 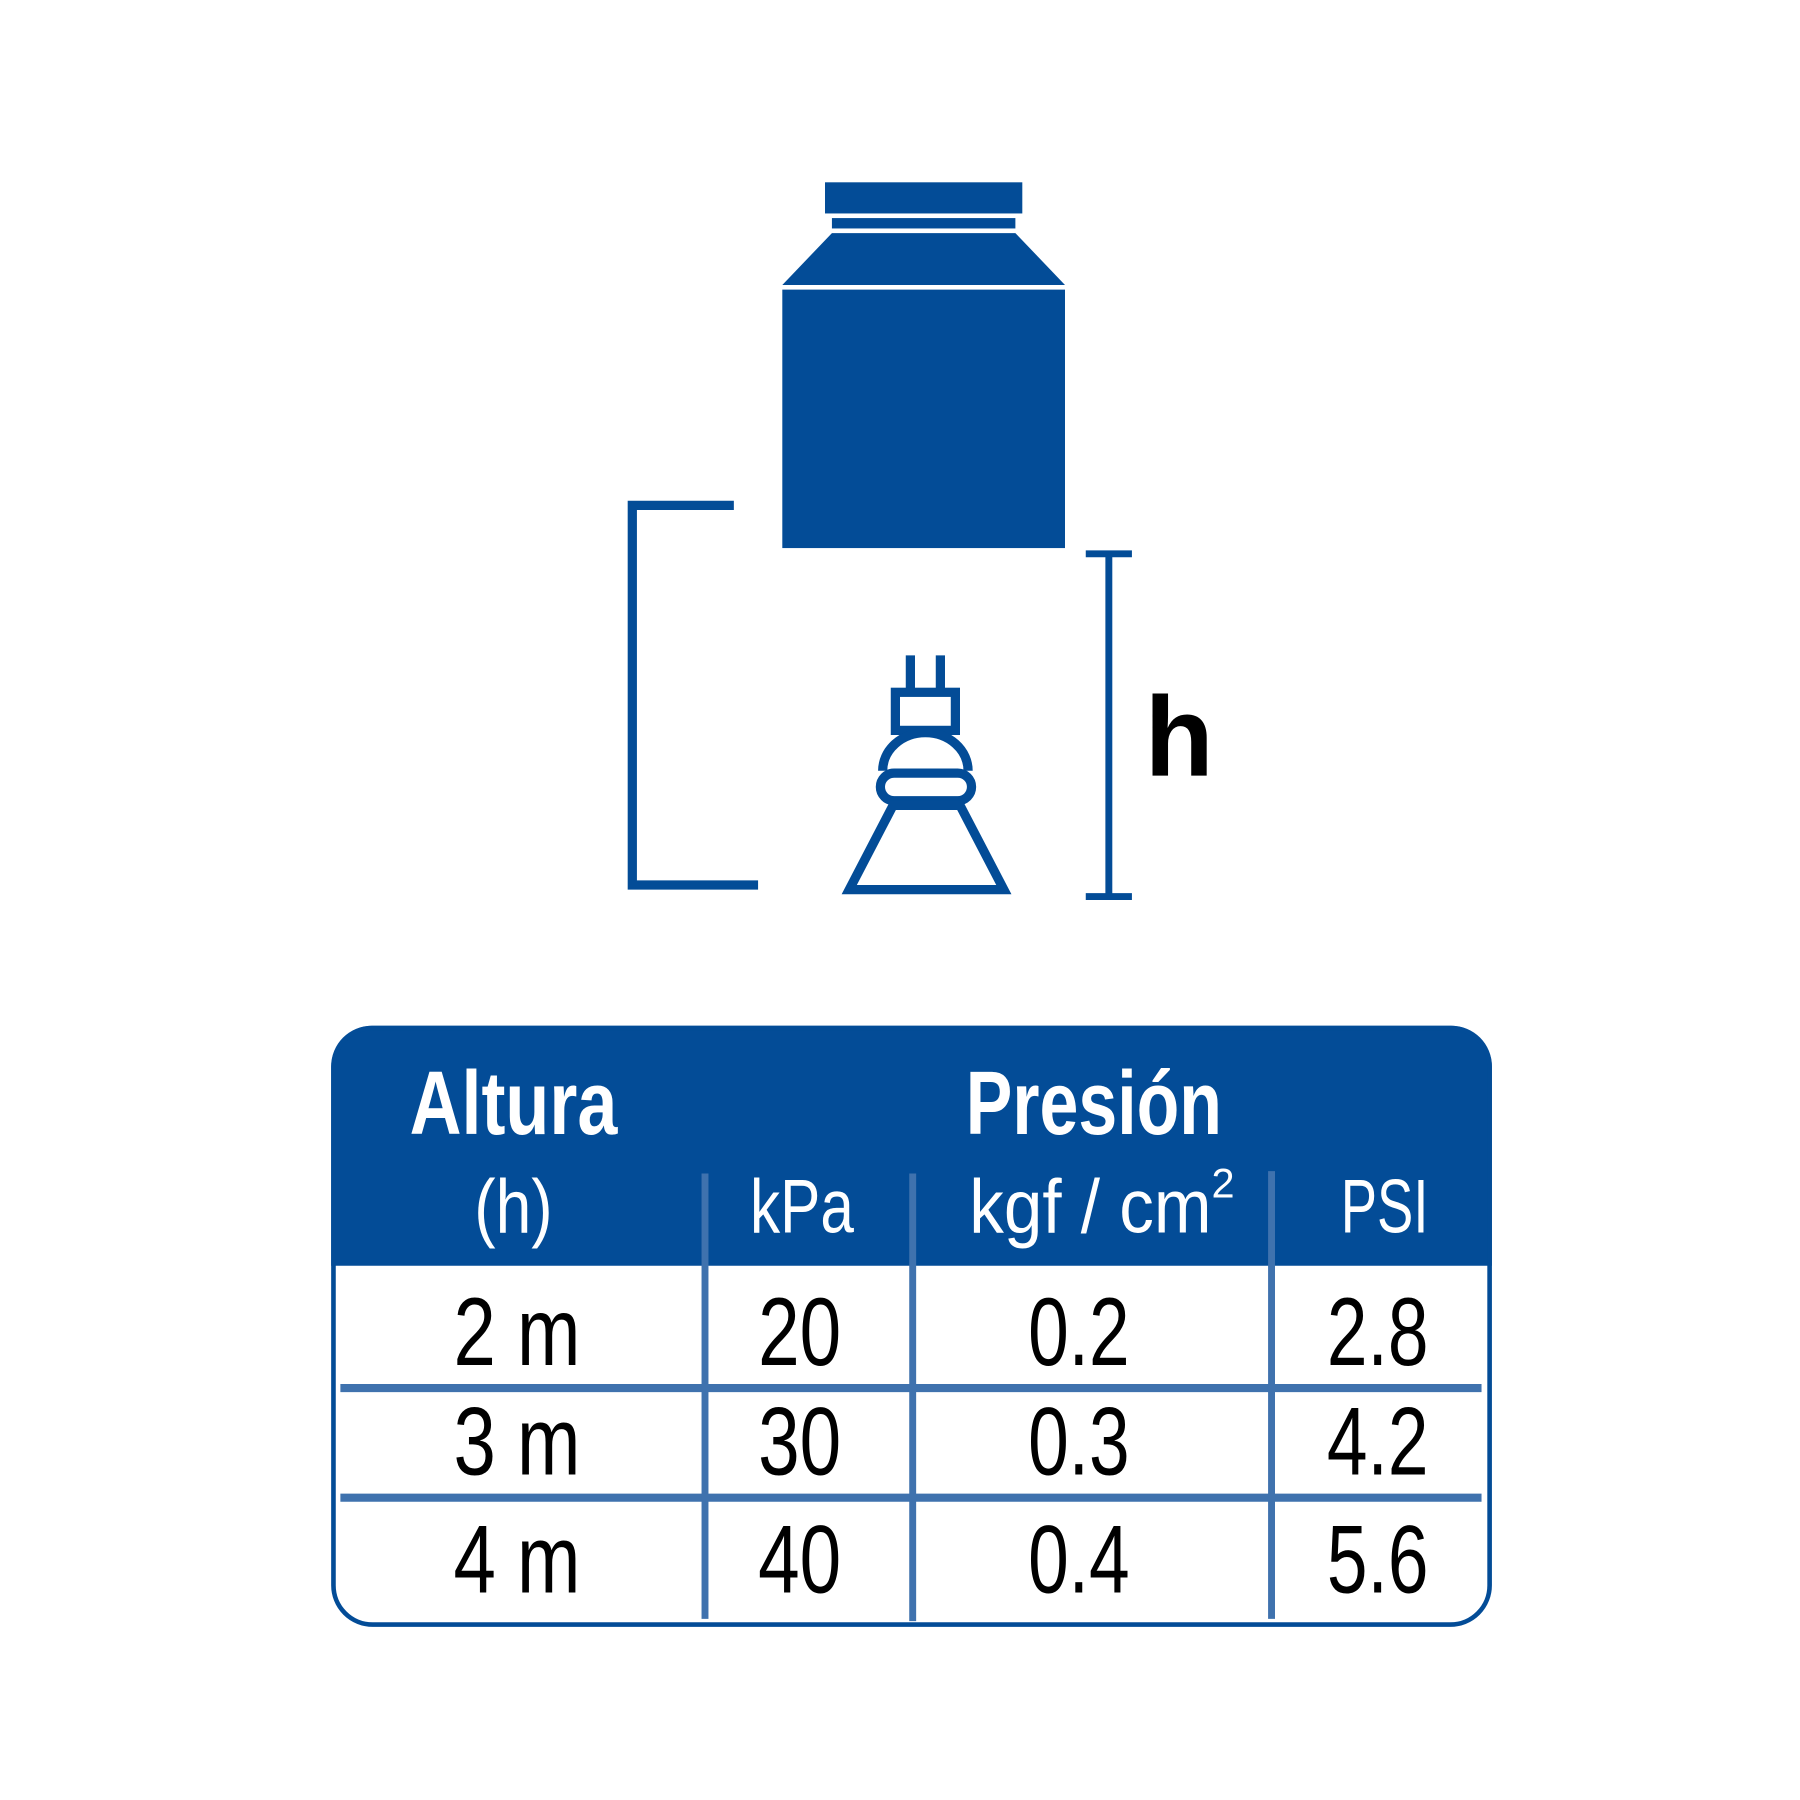 I want to click on cell-kgf: 0.2, so click(x=1079, y=1331).